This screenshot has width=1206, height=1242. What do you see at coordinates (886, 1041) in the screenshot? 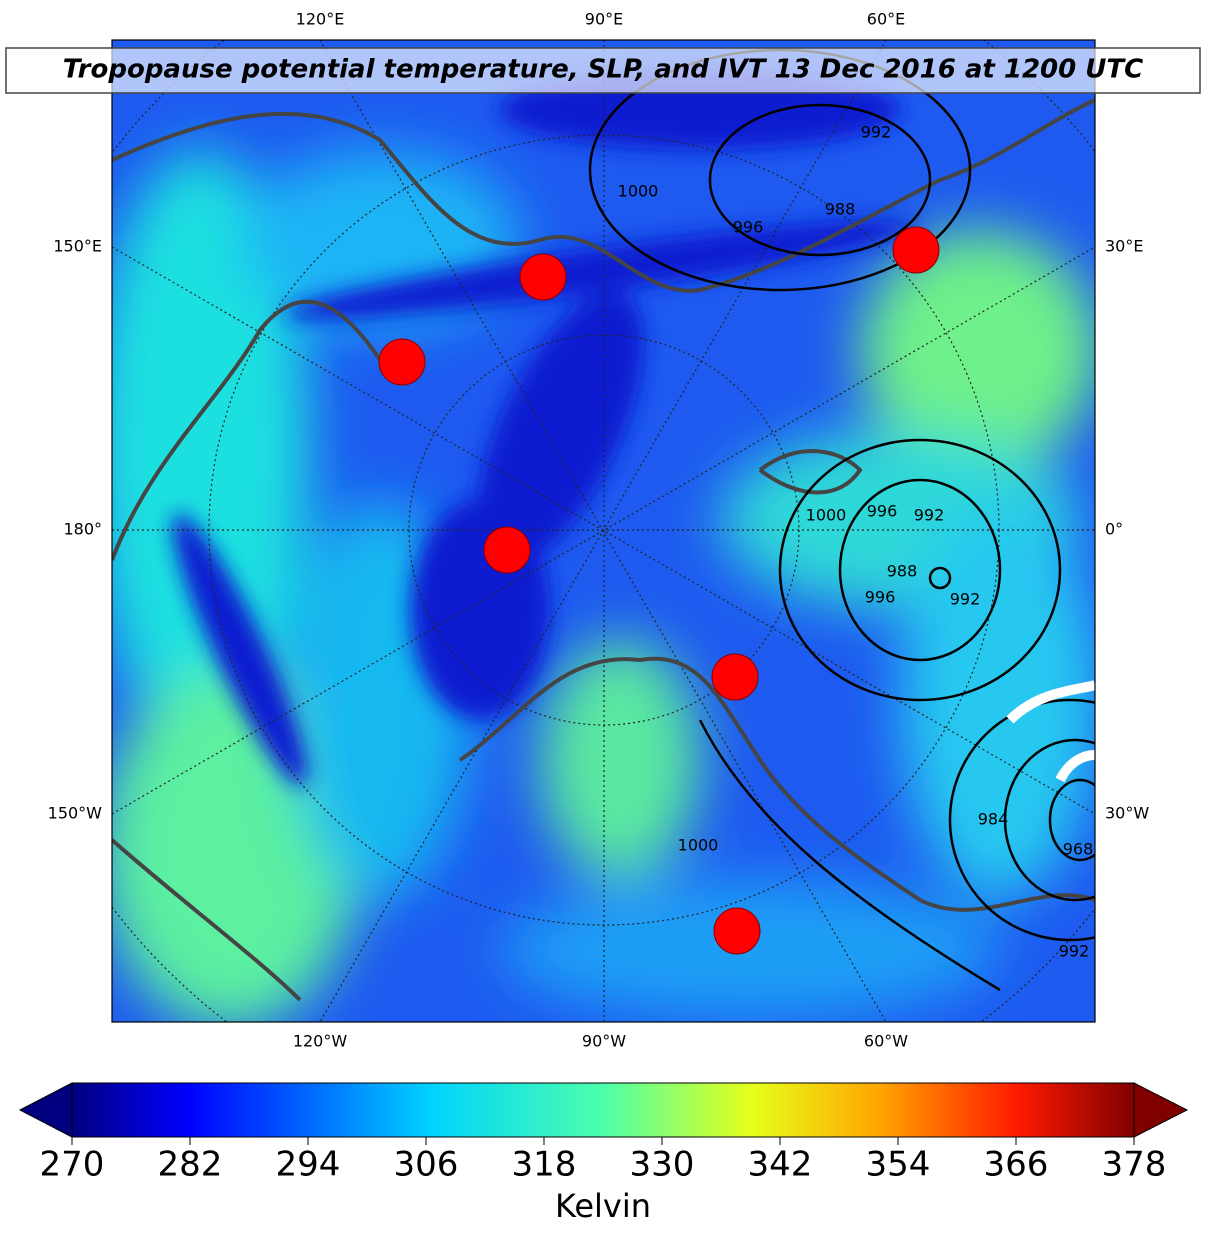
I see `longitude-label: 60°W` at bounding box center [886, 1041].